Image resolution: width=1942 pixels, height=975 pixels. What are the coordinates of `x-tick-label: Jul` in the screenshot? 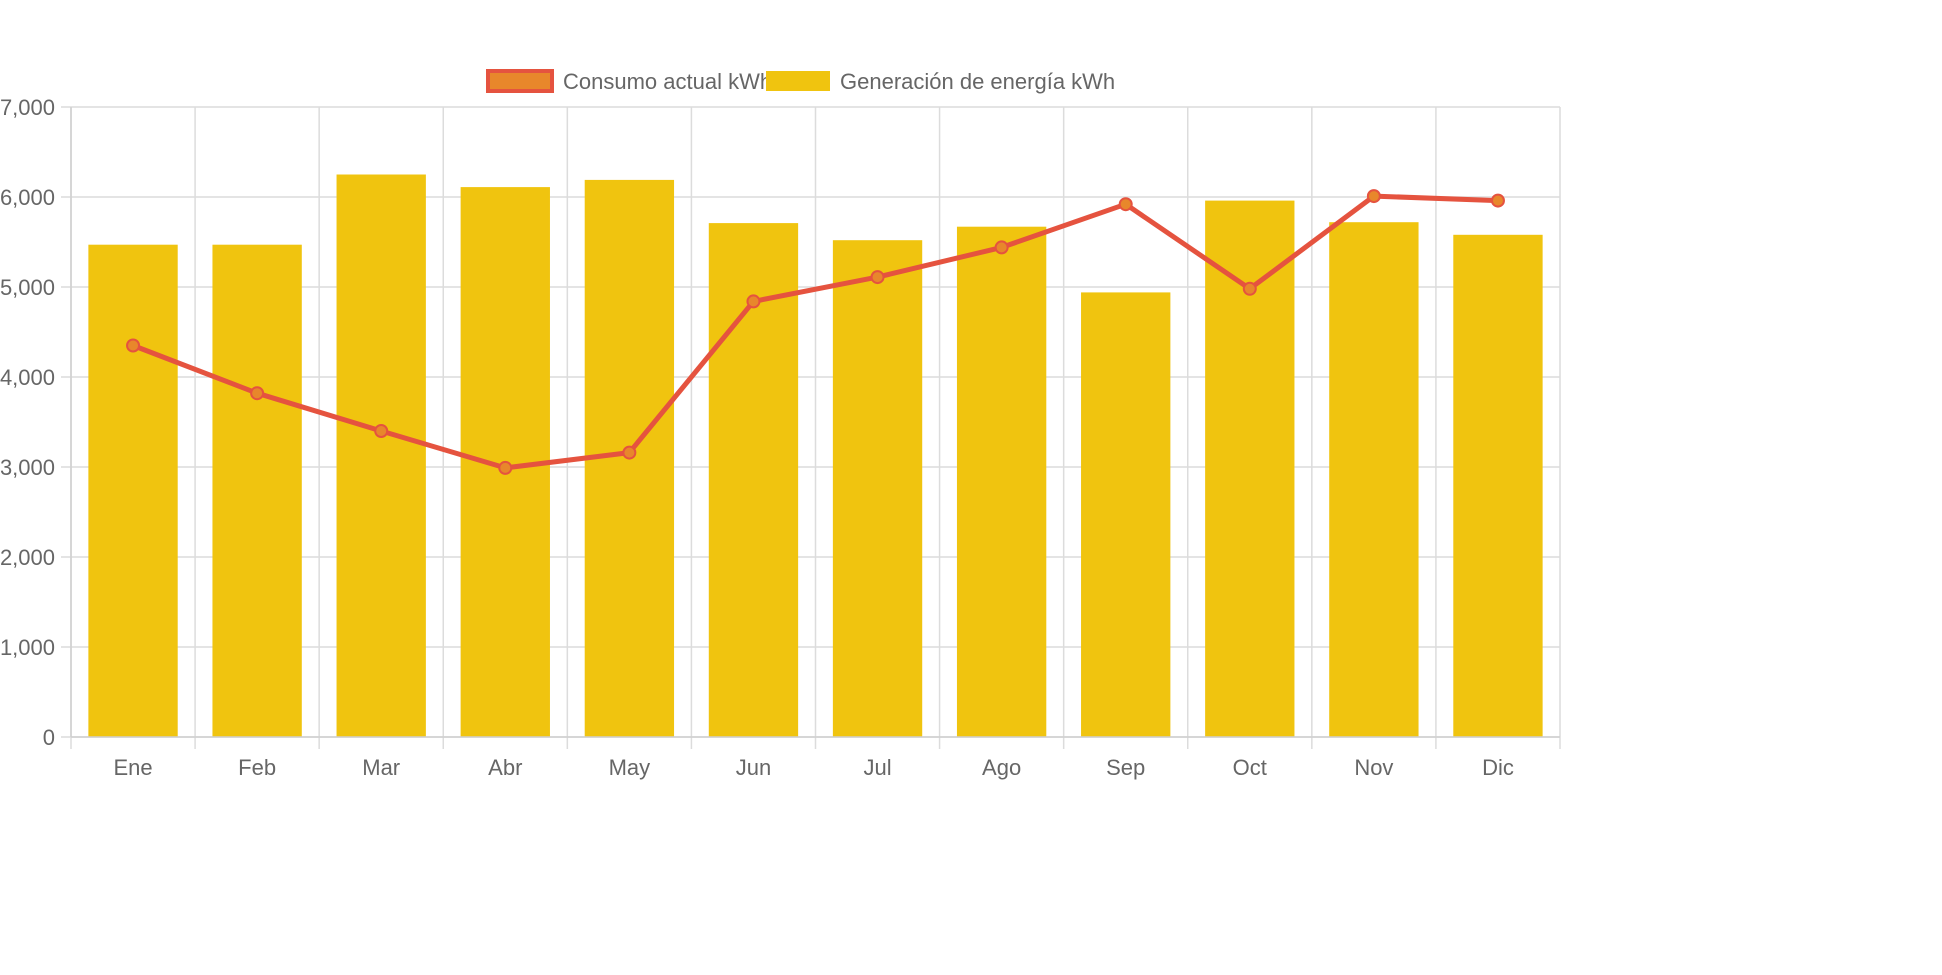 It's located at (877, 767).